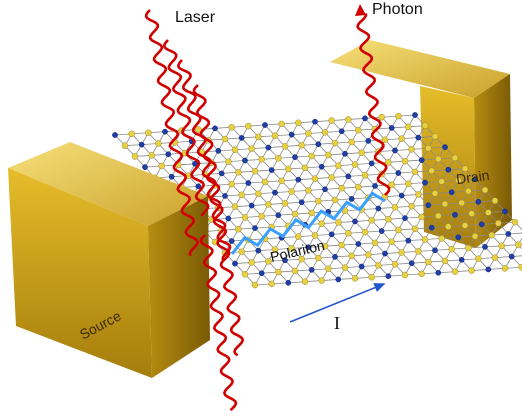 The width and height of the screenshot is (522, 419). Describe the element at coordinates (397, 9) in the screenshot. I see `photon-label: Photon` at that location.